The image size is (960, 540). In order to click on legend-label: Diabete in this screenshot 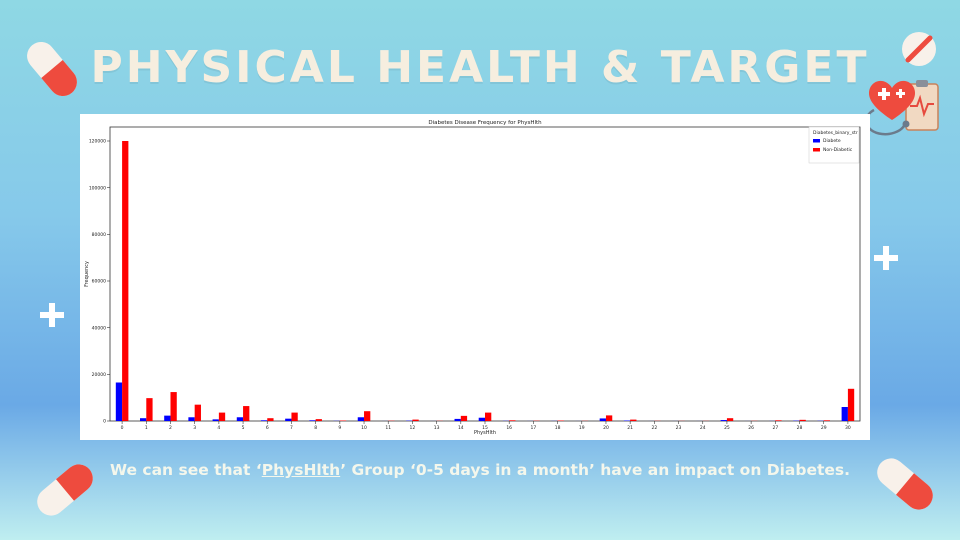, I will do `click(832, 141)`.